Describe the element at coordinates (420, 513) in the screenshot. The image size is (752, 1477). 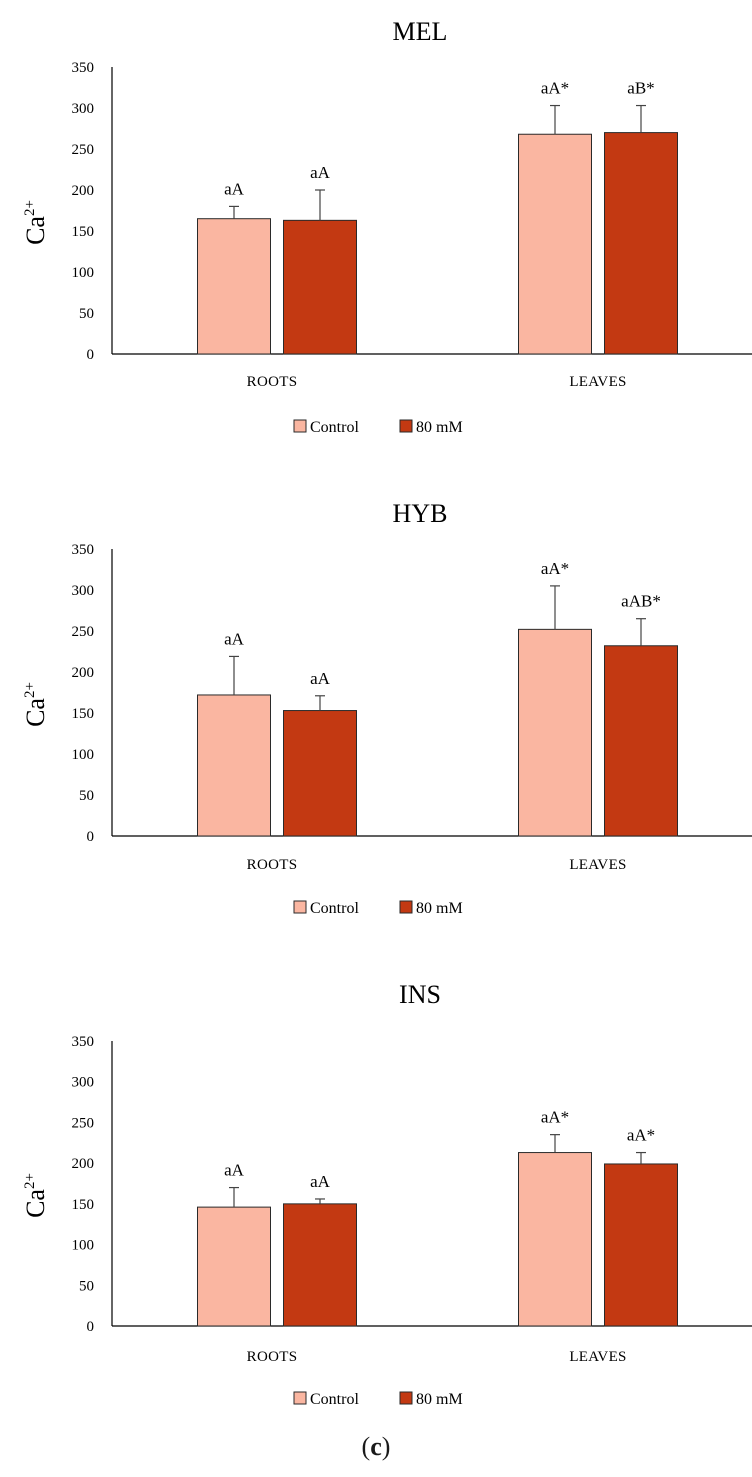
I see `chart-title: HYB` at that location.